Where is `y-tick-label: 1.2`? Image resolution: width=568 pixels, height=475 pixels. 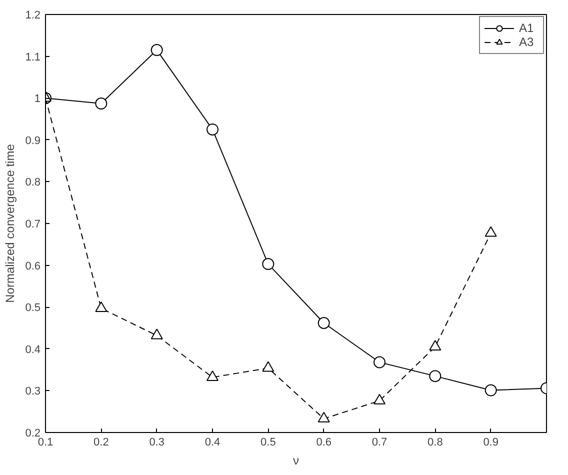 y-tick-label: 1.2 is located at coordinates (33, 16).